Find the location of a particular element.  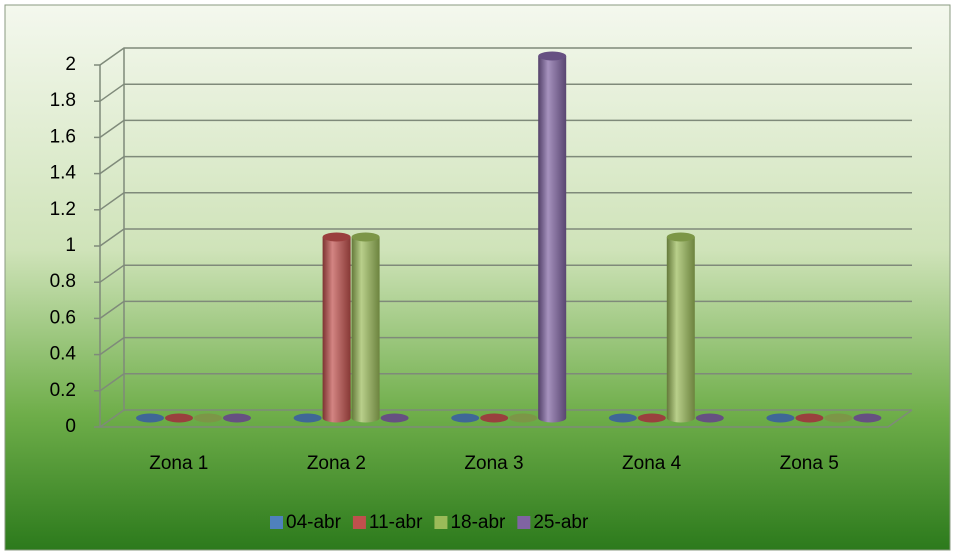

legend-label: 18-abr is located at coordinates (478, 522).